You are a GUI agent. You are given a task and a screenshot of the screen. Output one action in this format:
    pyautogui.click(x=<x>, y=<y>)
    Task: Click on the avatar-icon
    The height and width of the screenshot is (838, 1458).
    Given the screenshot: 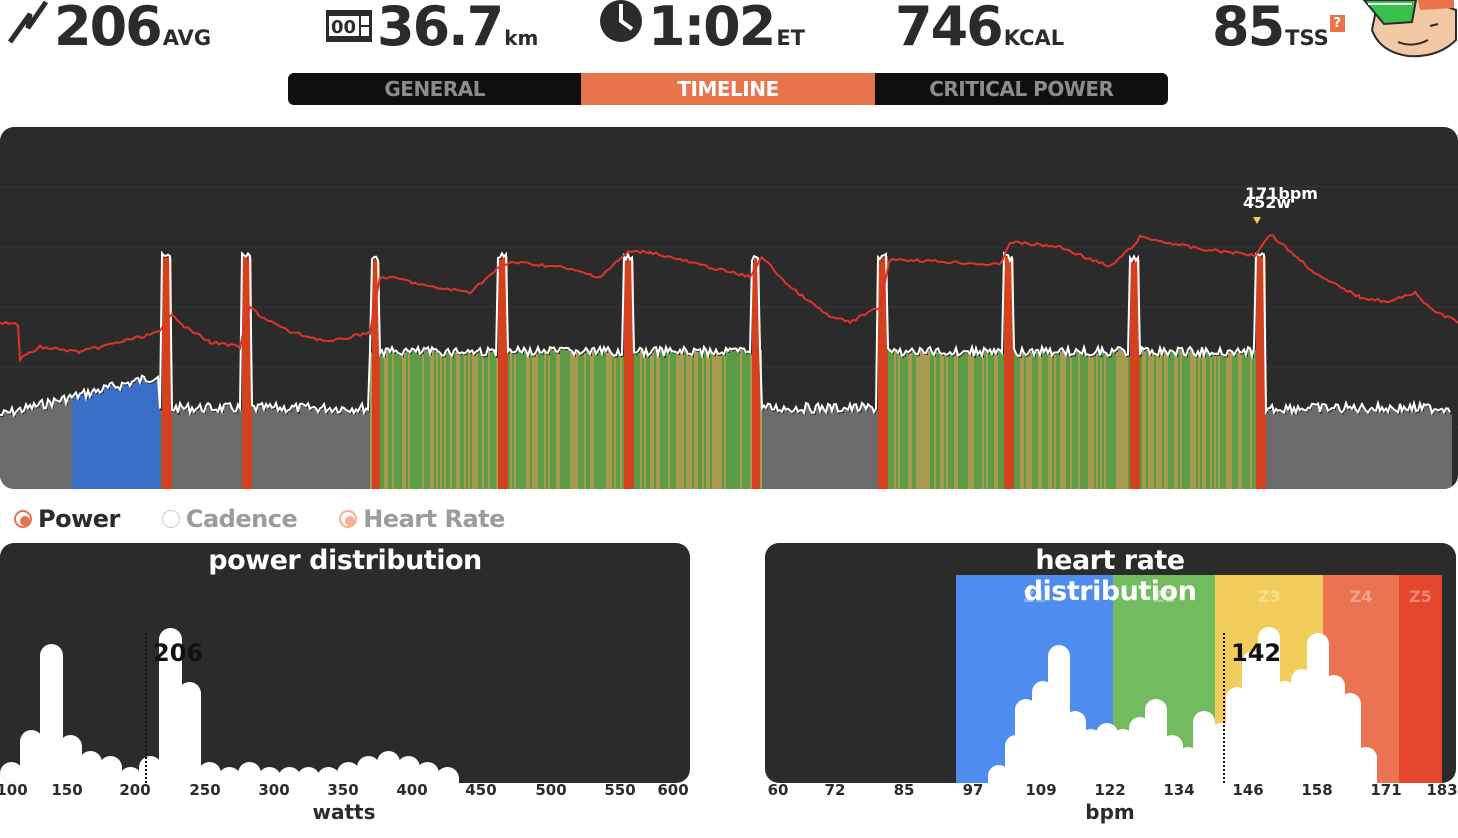 What is the action you would take?
    pyautogui.click(x=1408, y=30)
    